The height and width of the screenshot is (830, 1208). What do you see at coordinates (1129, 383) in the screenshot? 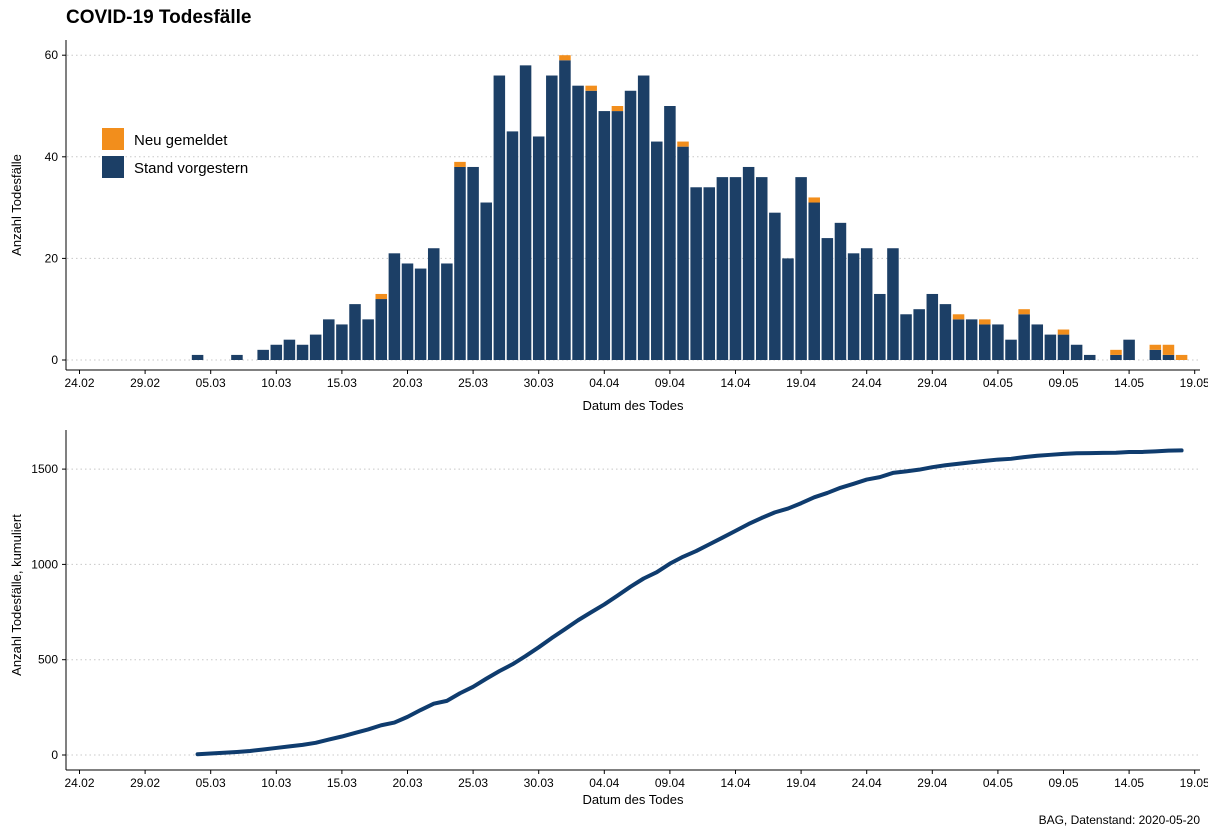
I see `daily-x-tick-label: 14.05` at bounding box center [1129, 383].